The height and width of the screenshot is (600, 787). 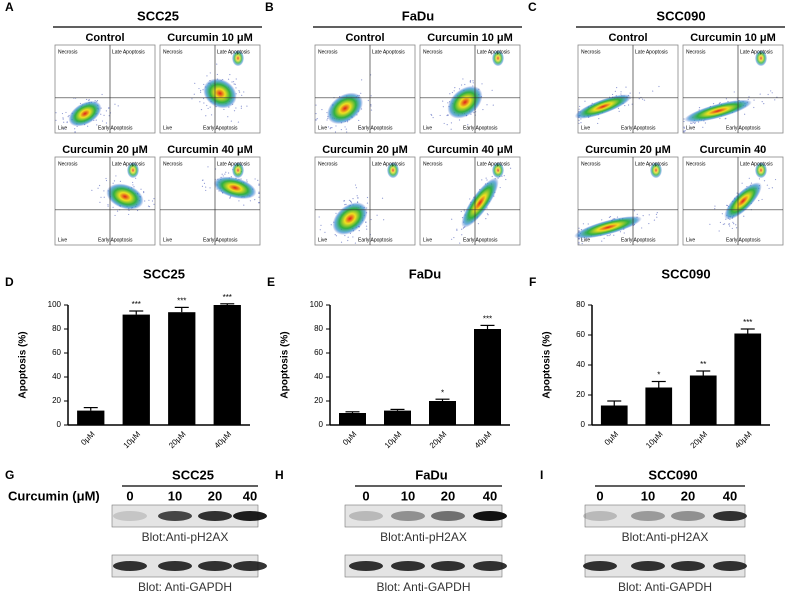 What do you see at coordinates (672, 474) in the screenshot?
I see `blot-title: SCC090` at bounding box center [672, 474].